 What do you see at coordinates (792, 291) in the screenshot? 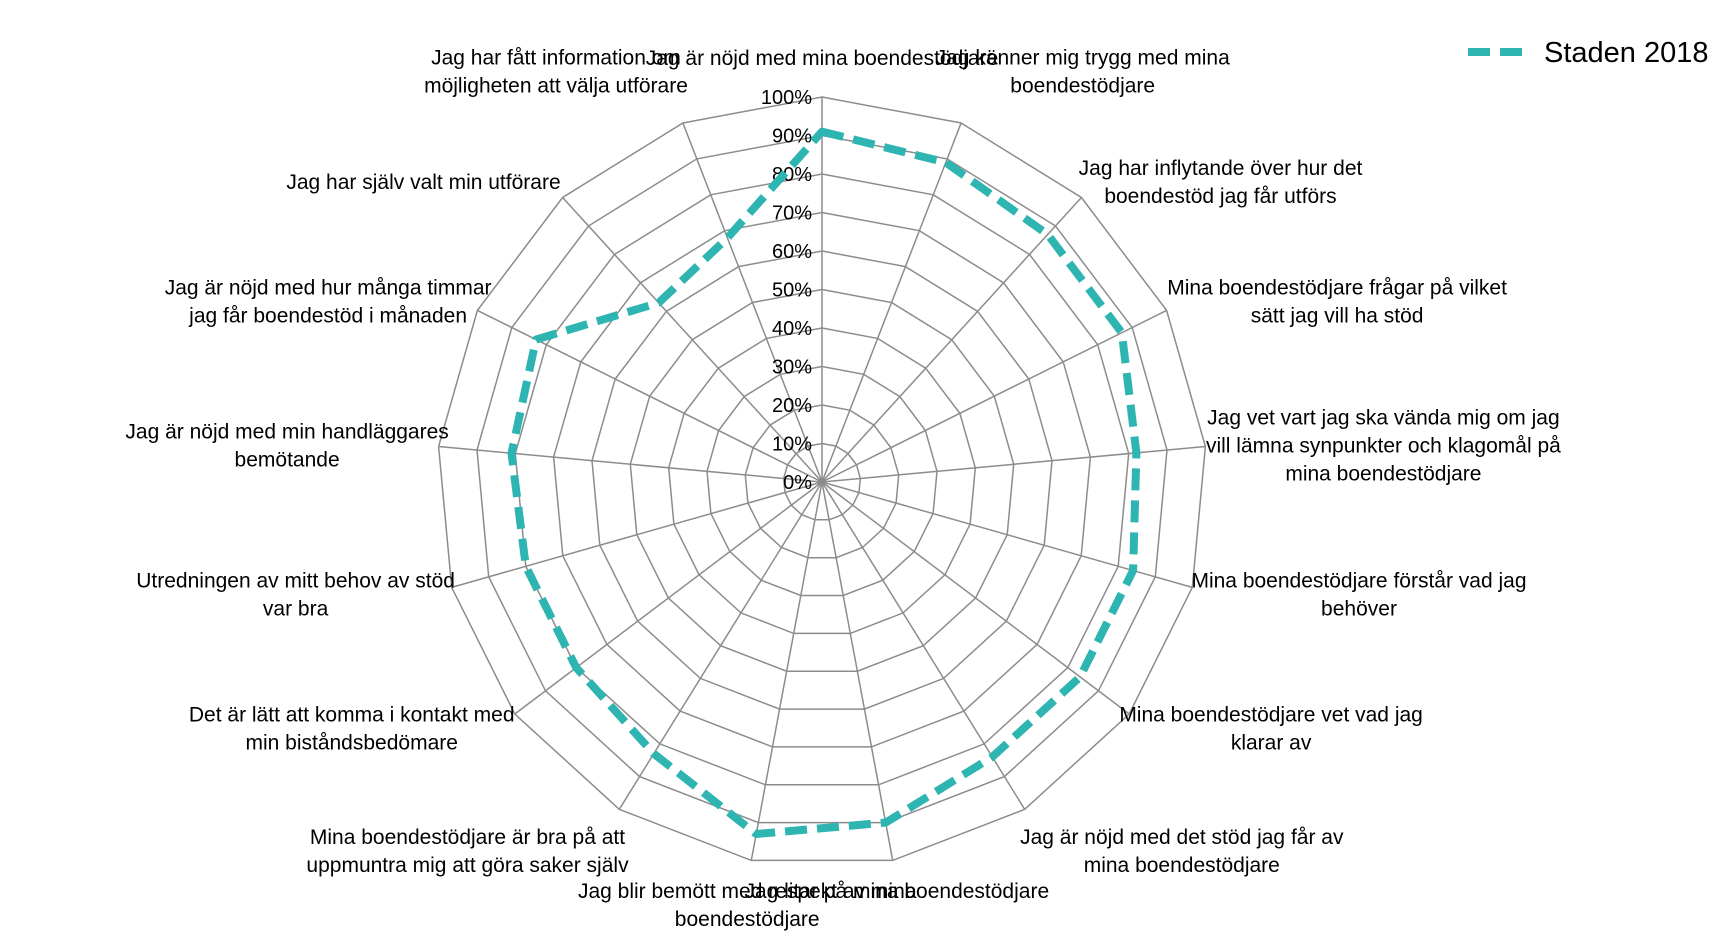
I see `tick-label: 50%` at bounding box center [792, 291].